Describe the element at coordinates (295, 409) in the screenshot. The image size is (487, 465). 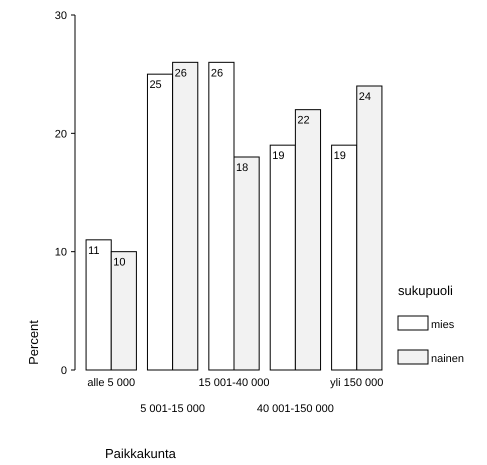
I see `x-tick-label: 40 001-150 000` at that location.